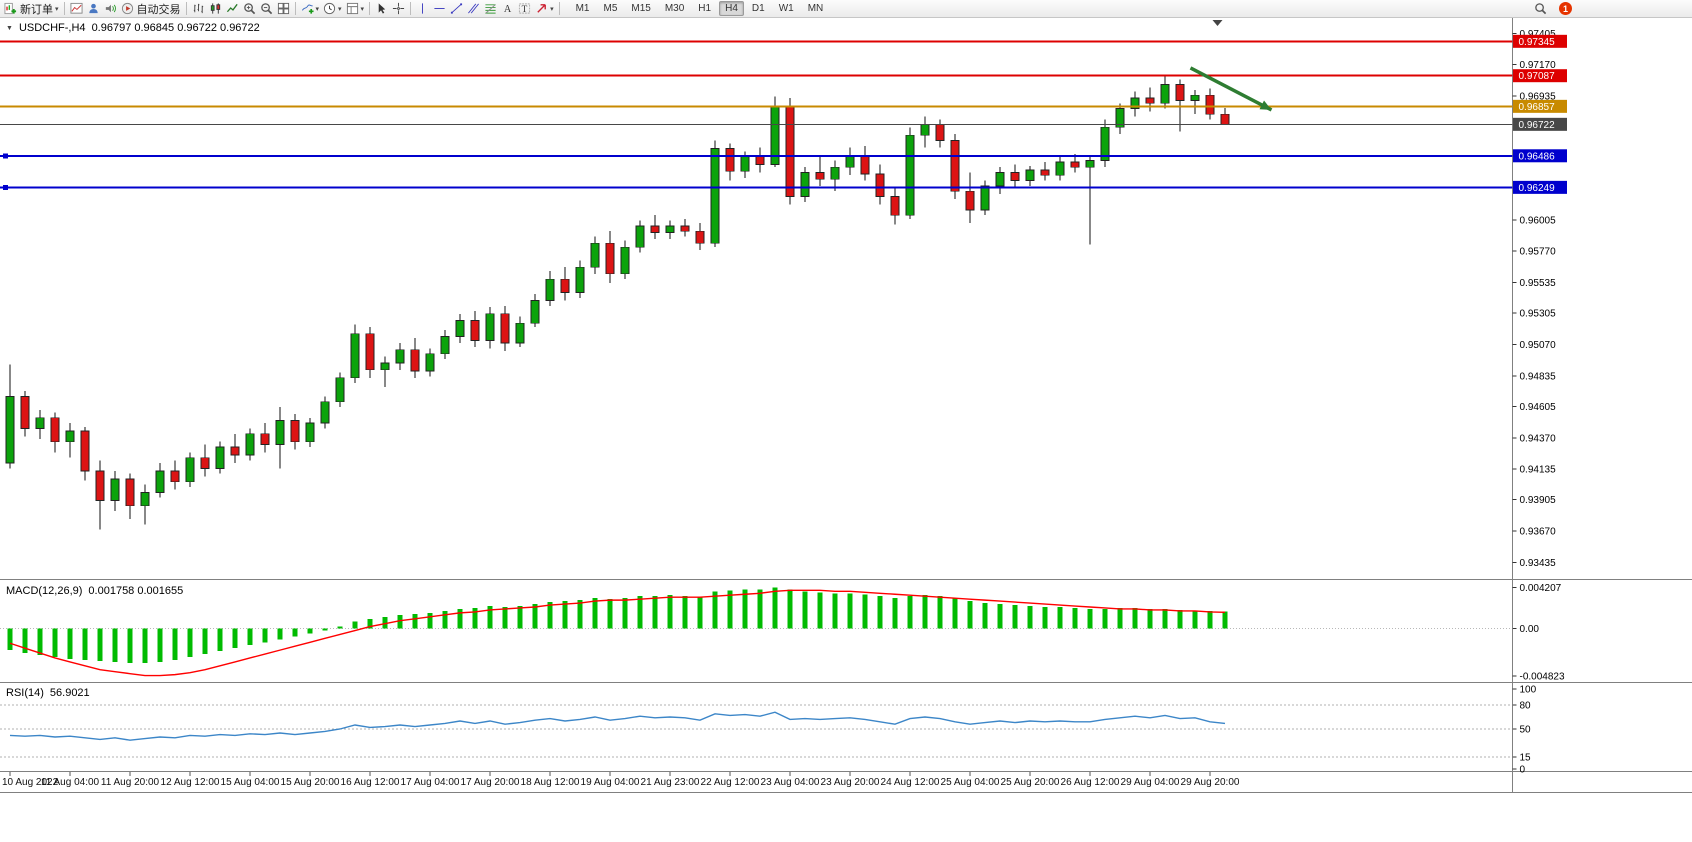  What do you see at coordinates (110, 9) in the screenshot?
I see `alerts-button` at bounding box center [110, 9].